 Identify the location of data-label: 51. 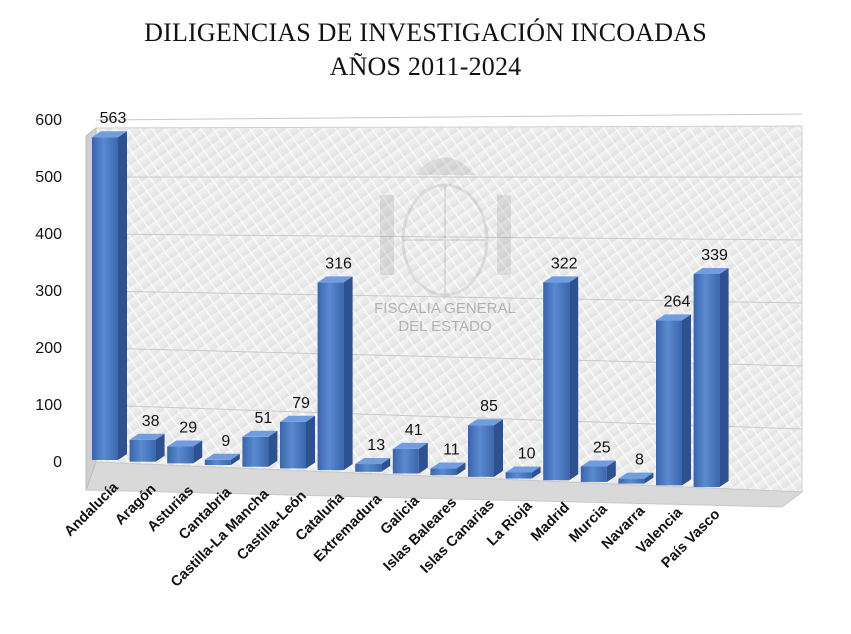
(264, 418).